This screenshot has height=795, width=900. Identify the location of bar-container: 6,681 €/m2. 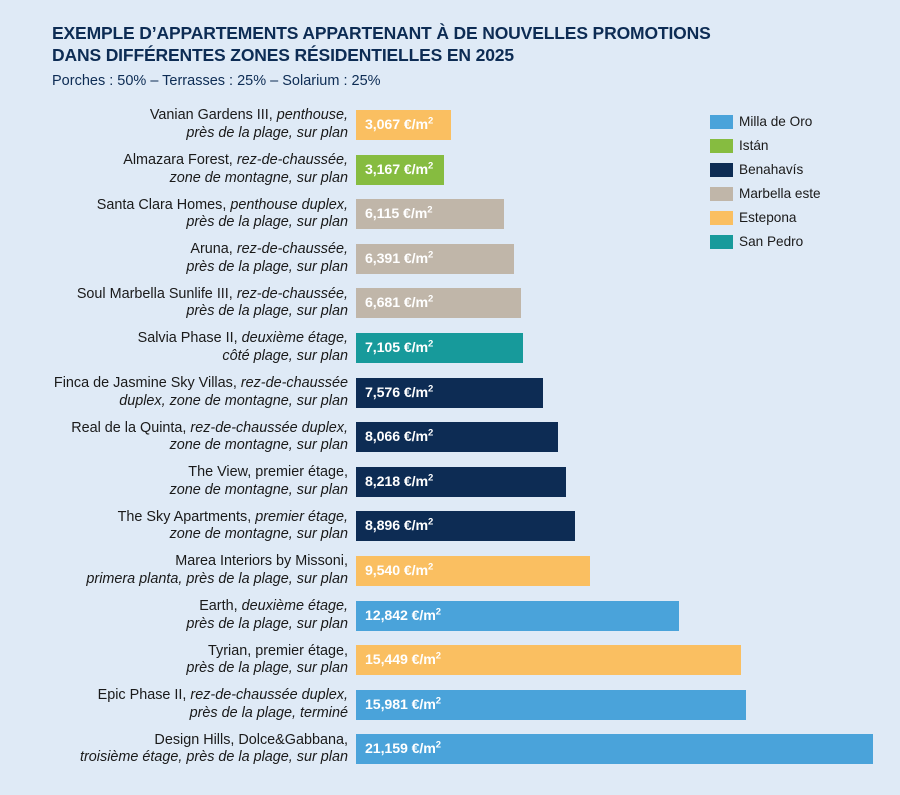
(438, 303).